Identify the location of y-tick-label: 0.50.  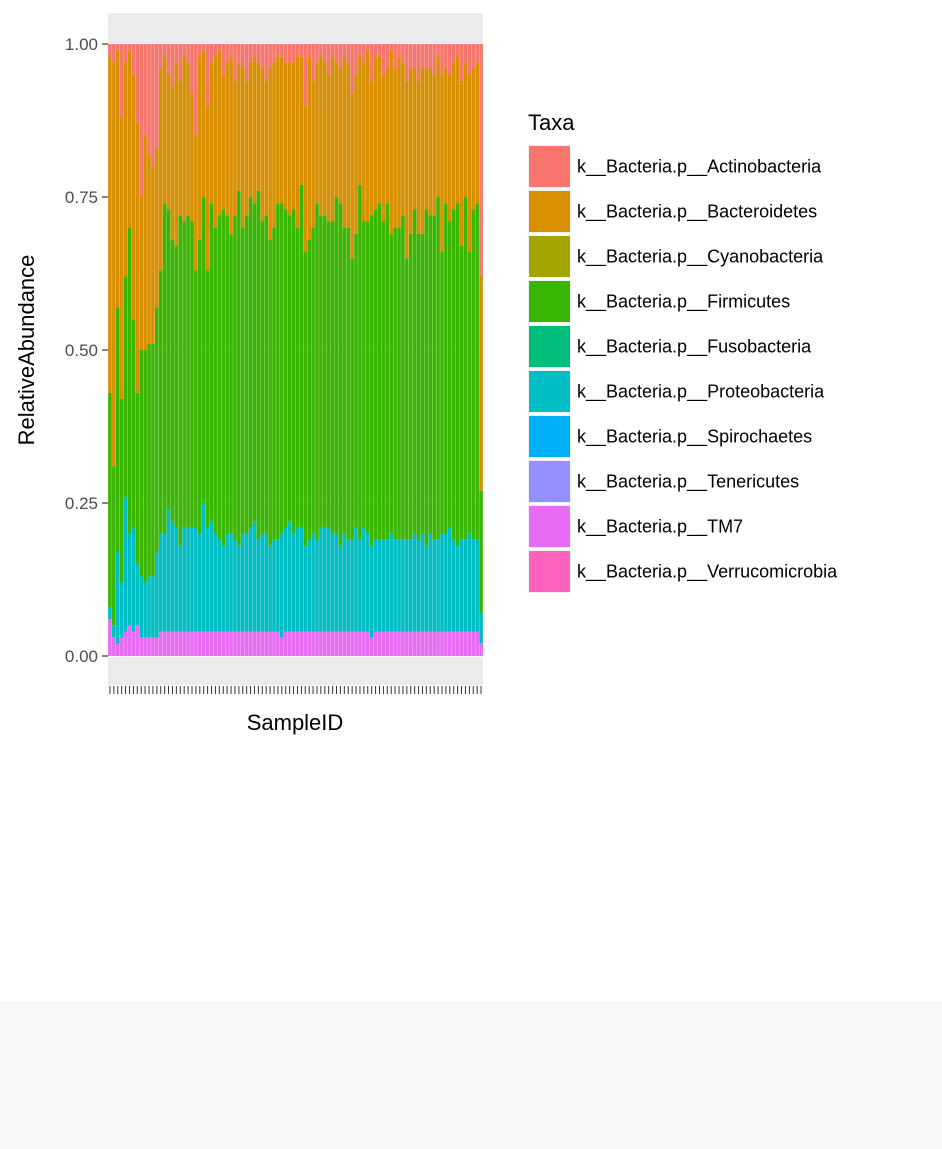
(81, 350).